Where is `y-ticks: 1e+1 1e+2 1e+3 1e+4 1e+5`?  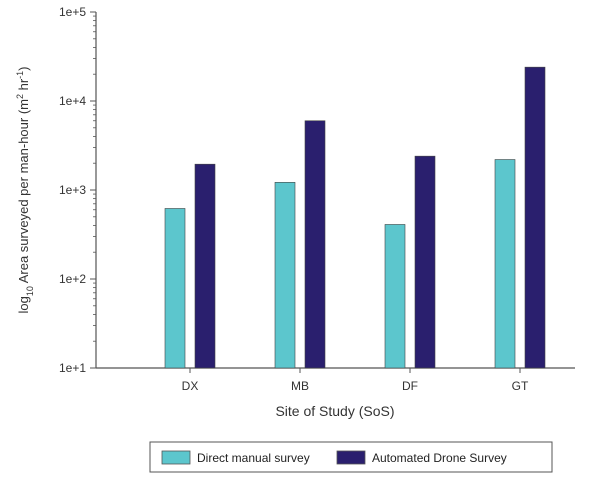
y-ticks: 1e+1 1e+2 1e+3 1e+4 1e+5 is located at coordinates (77, 190).